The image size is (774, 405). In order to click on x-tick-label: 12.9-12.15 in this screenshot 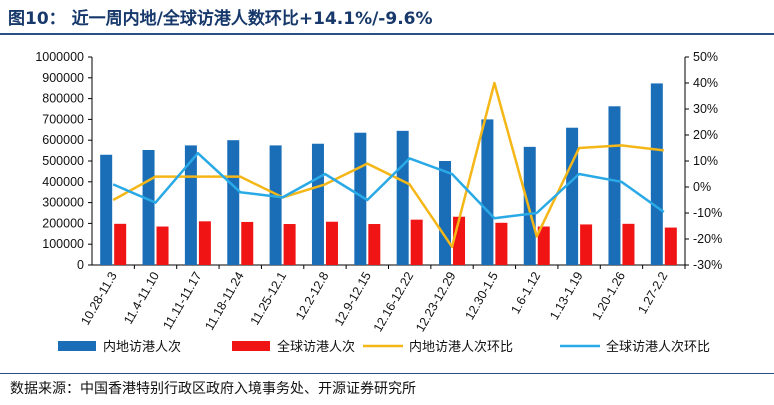, I will do `click(353, 298)`.